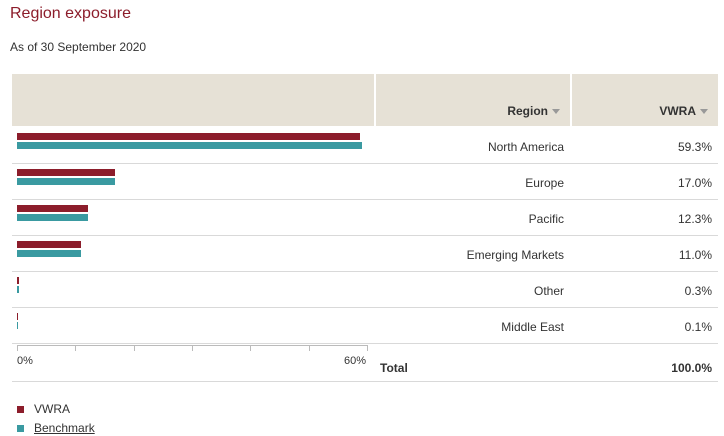  I want to click on legend-item-benchmark: Benchmark, so click(56, 428).